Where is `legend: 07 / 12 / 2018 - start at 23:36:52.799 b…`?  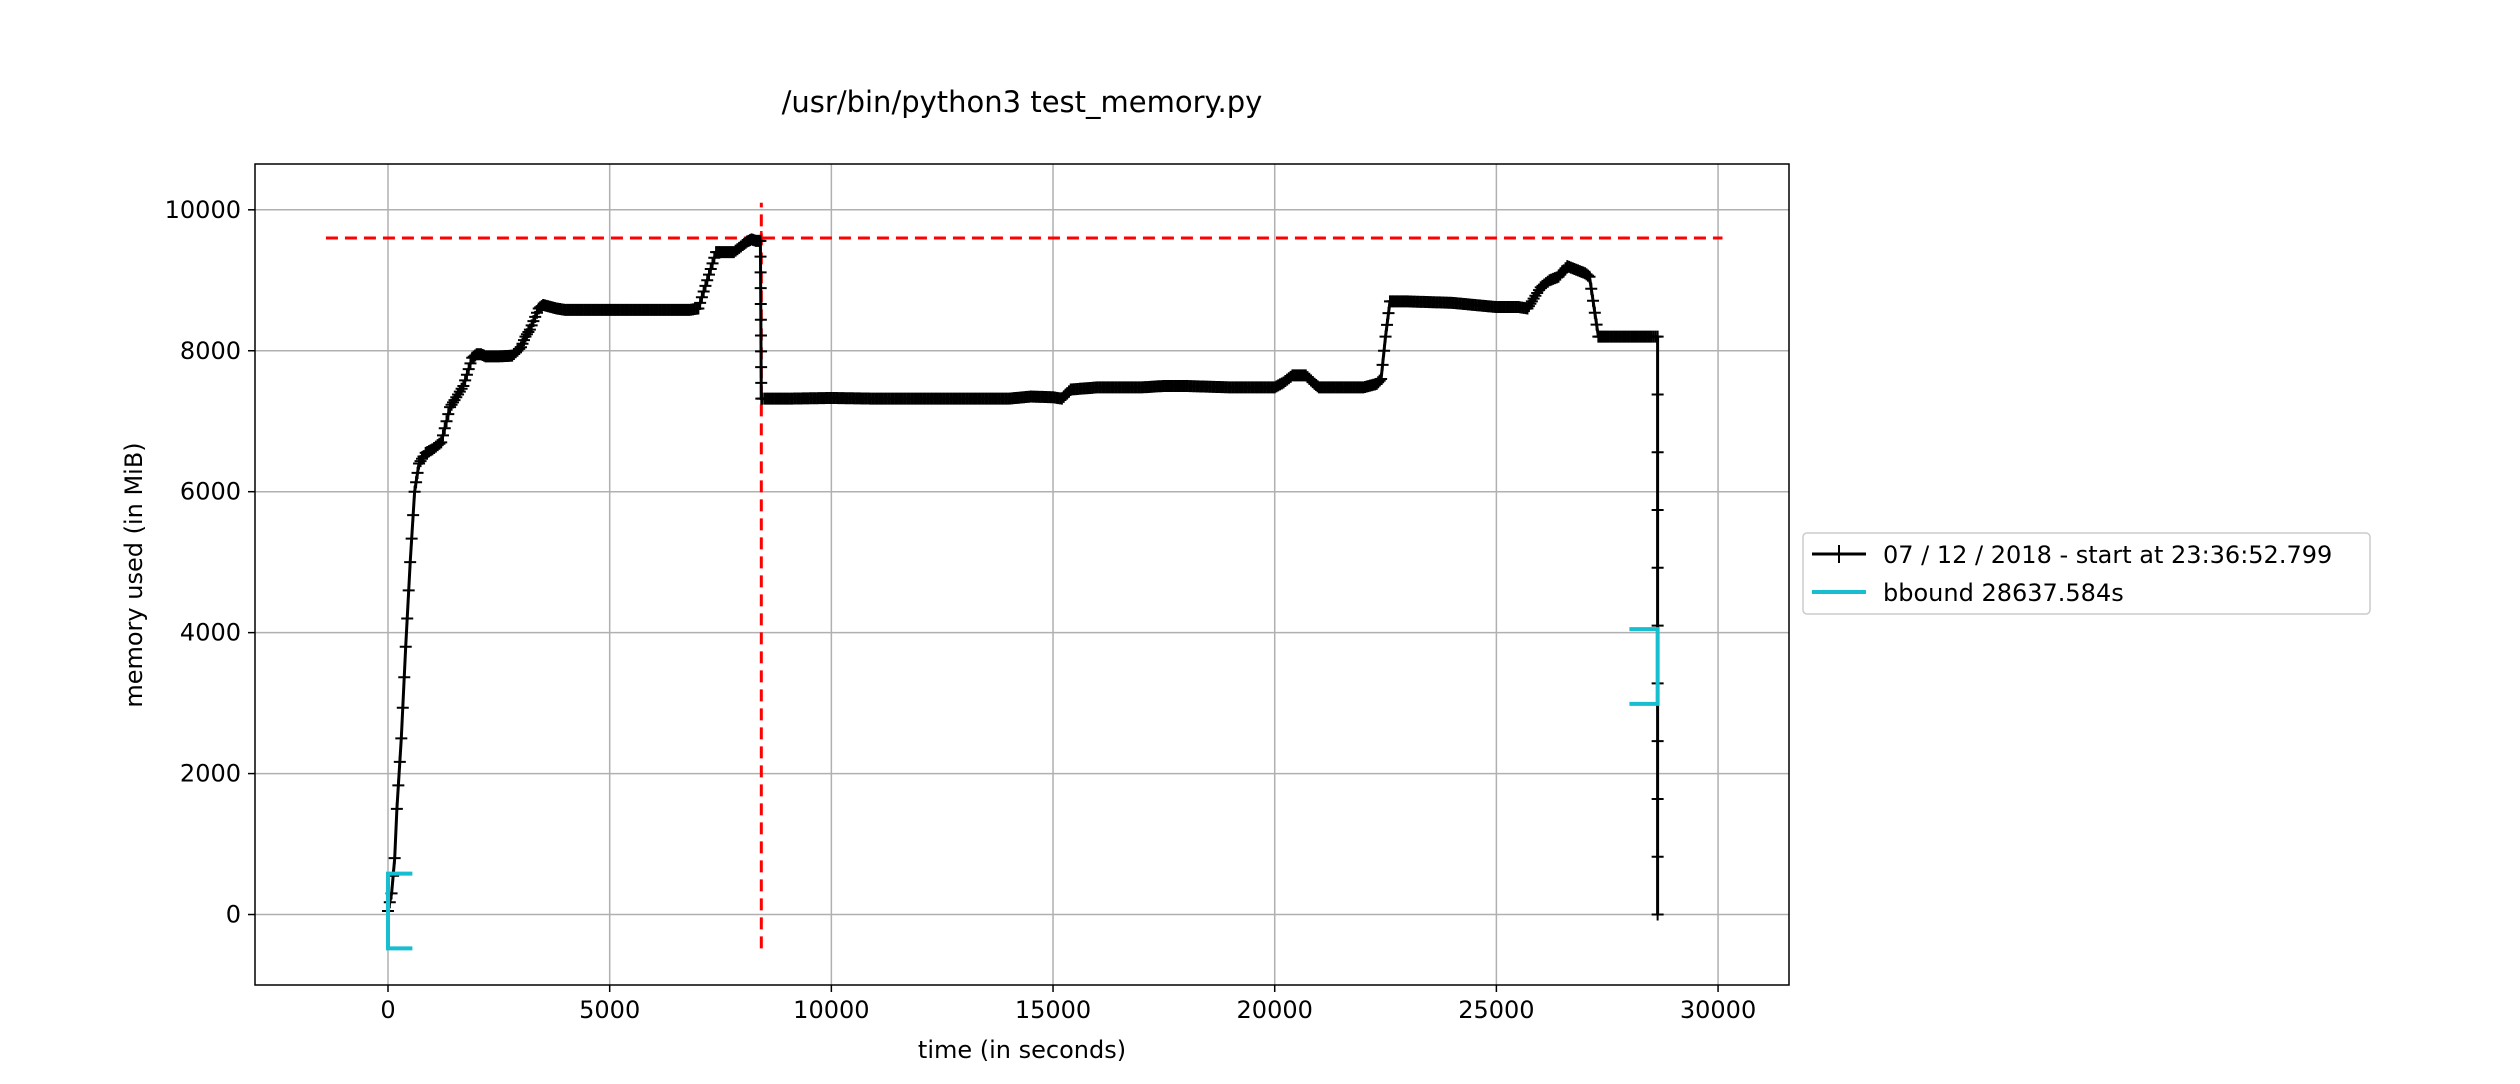
legend: 07 / 12 / 2018 - start at 23:36:52.799 b… is located at coordinates (2086, 573).